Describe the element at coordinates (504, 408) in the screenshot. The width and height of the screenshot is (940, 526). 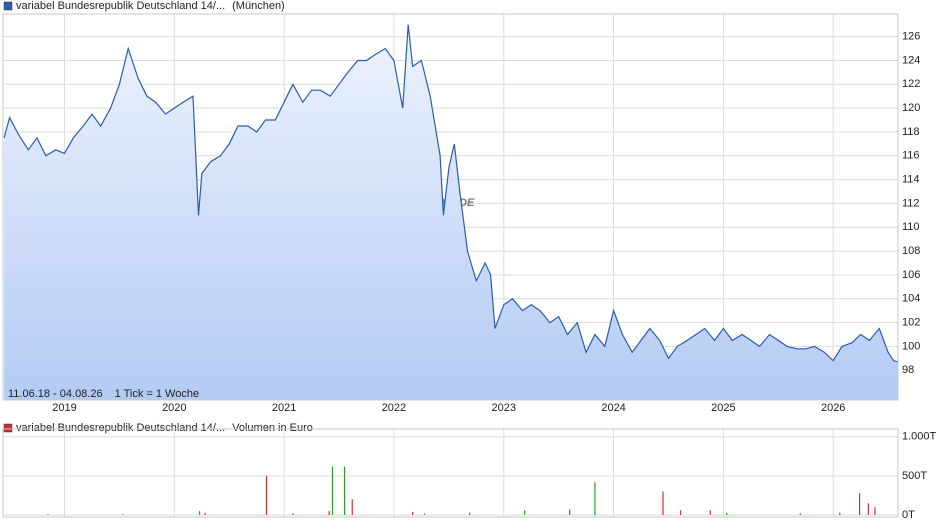
I see `x-tick-label: 2023` at that location.